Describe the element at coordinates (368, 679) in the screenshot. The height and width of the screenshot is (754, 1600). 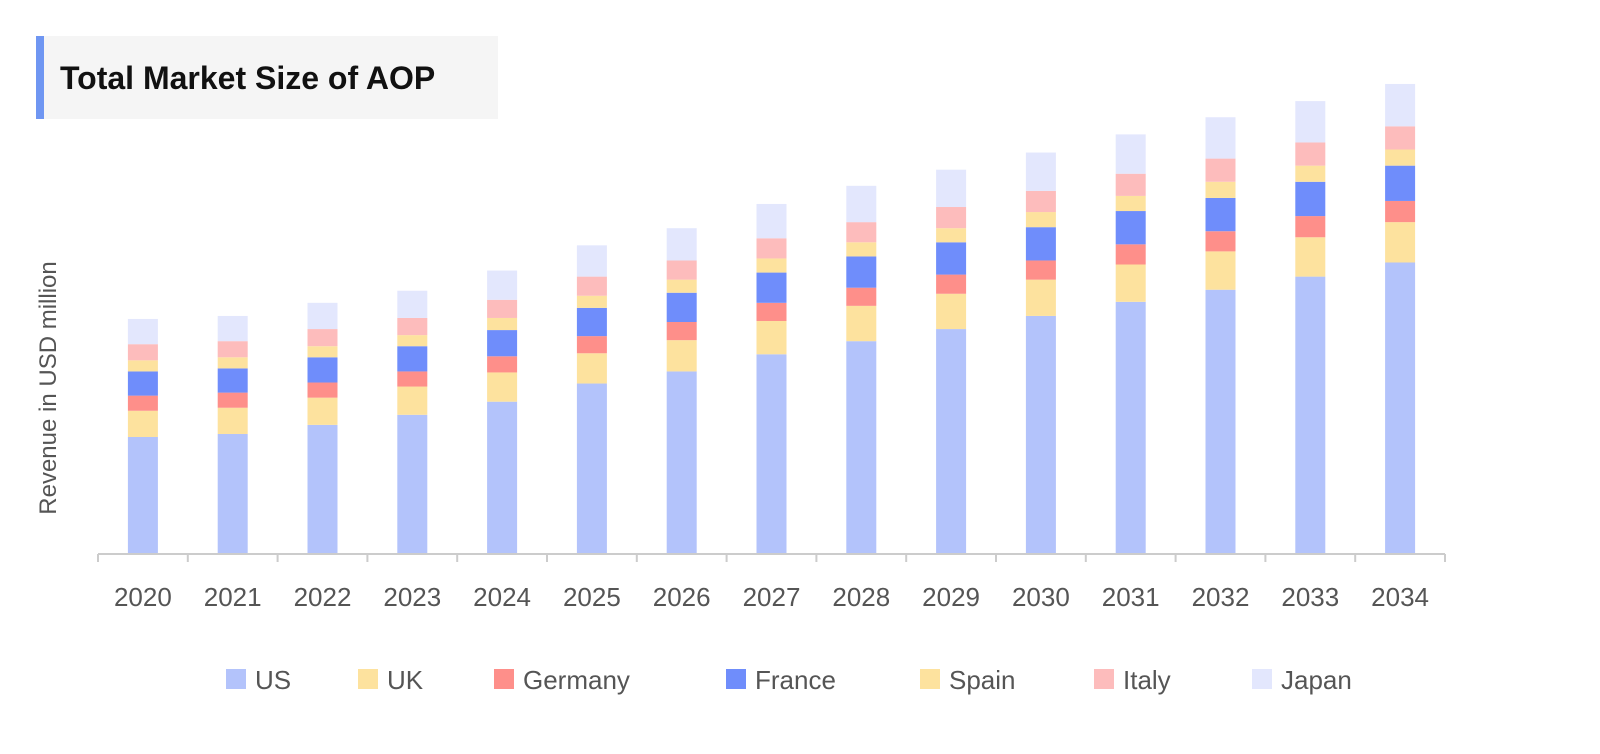
I see `legend-swatch-uk` at that location.